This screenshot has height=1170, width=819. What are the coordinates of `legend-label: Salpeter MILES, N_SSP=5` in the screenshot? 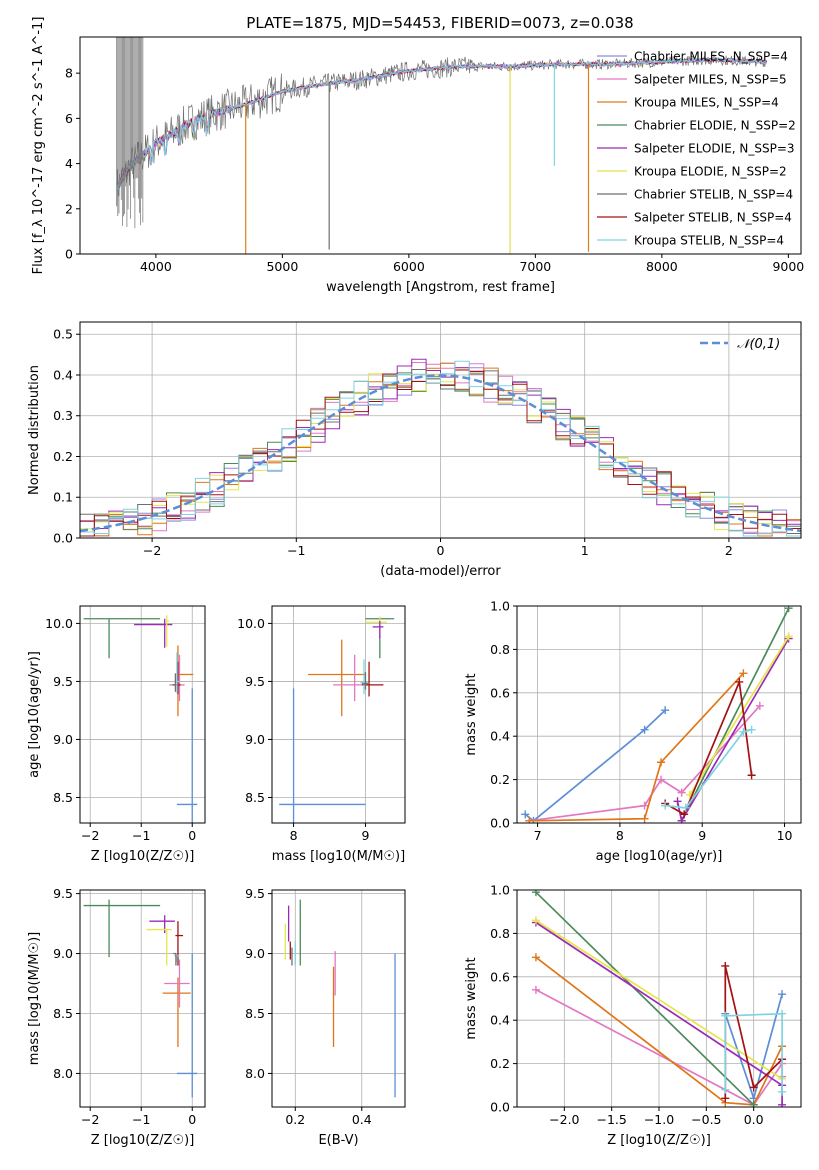 It's located at (710, 80).